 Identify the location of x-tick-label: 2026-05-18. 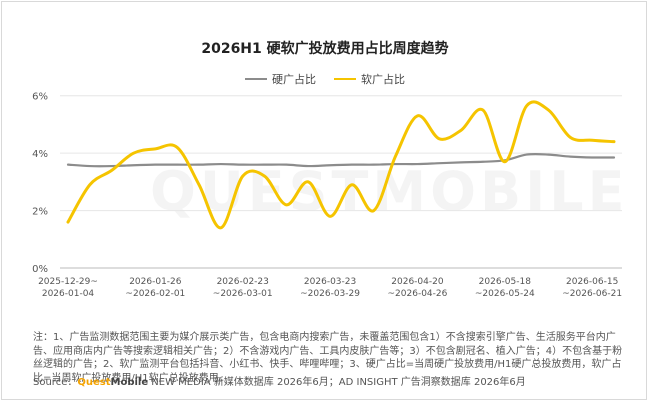
(505, 282).